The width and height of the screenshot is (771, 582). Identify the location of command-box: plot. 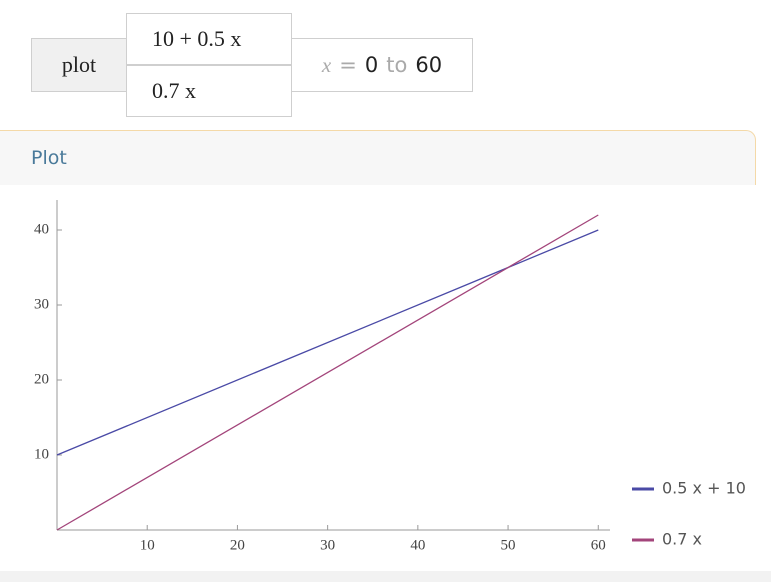
(79, 65).